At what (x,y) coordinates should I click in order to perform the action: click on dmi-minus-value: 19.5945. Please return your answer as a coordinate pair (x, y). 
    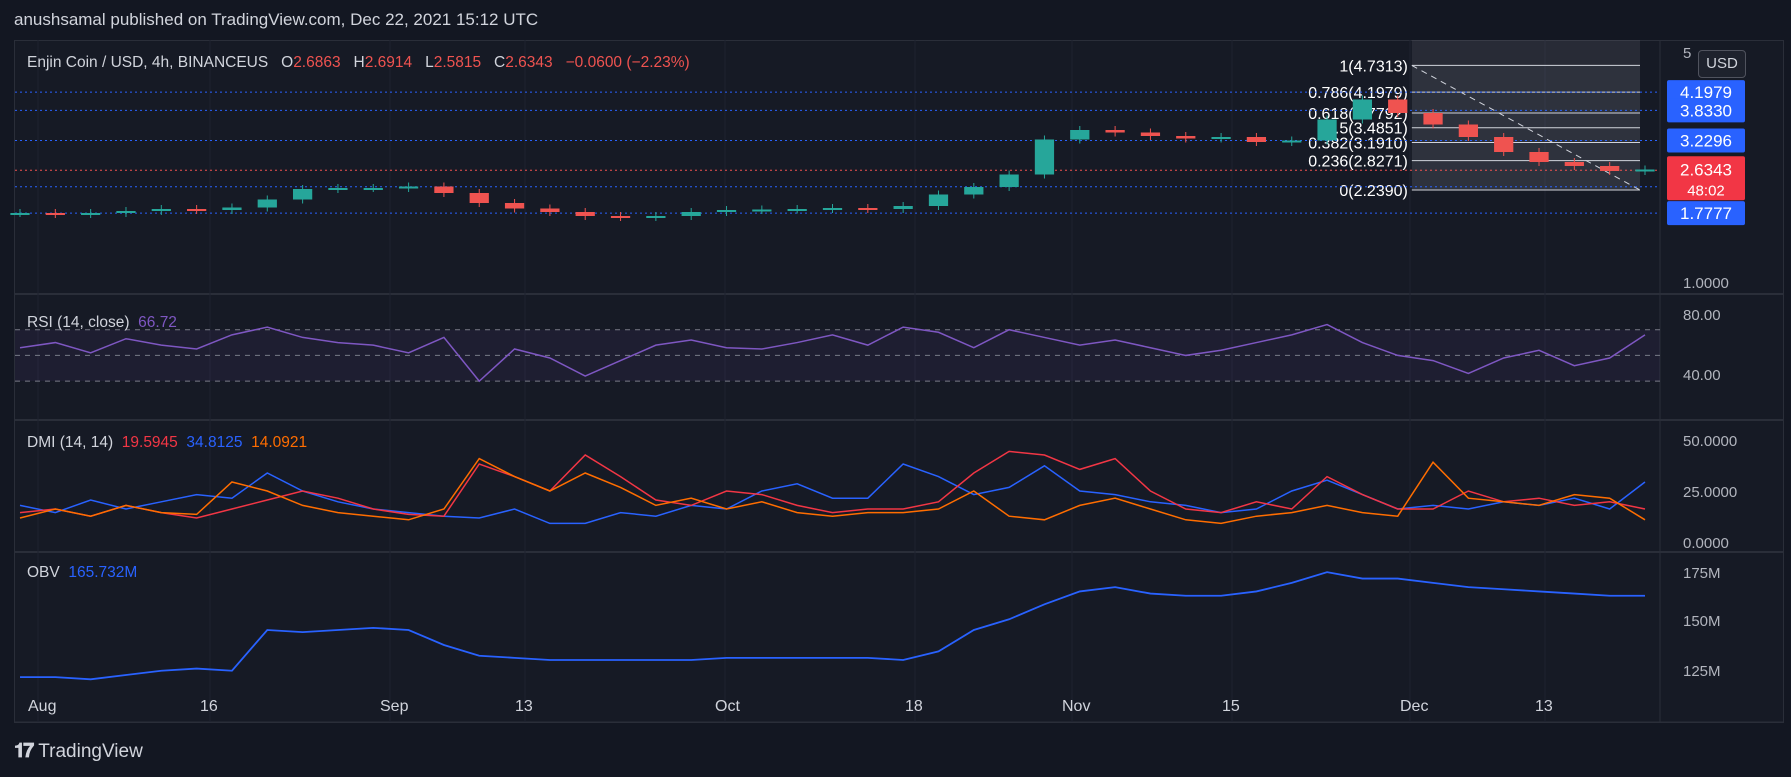
    Looking at the image, I should click on (149, 442).